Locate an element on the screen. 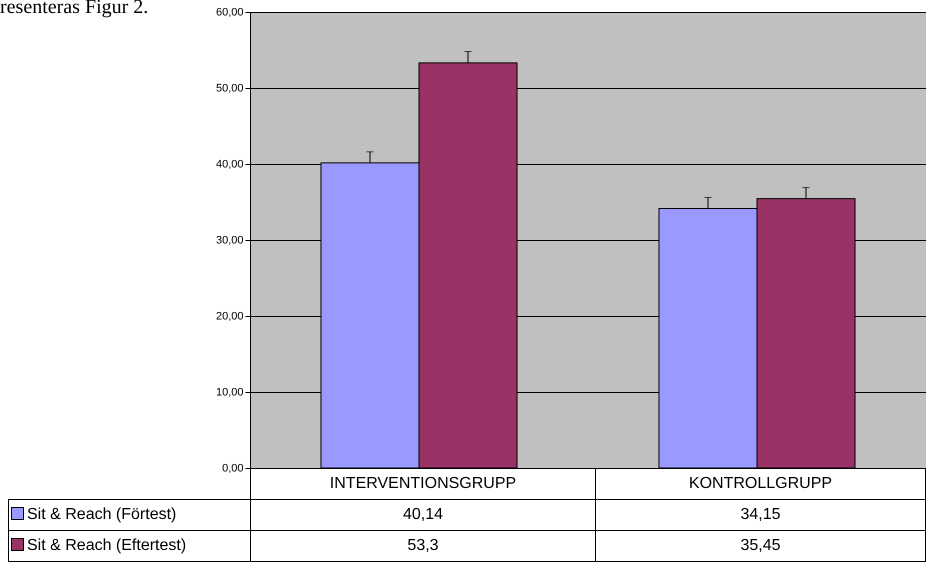 This screenshot has width=926, height=564. y-tick-label: 0,00 is located at coordinates (233, 468).